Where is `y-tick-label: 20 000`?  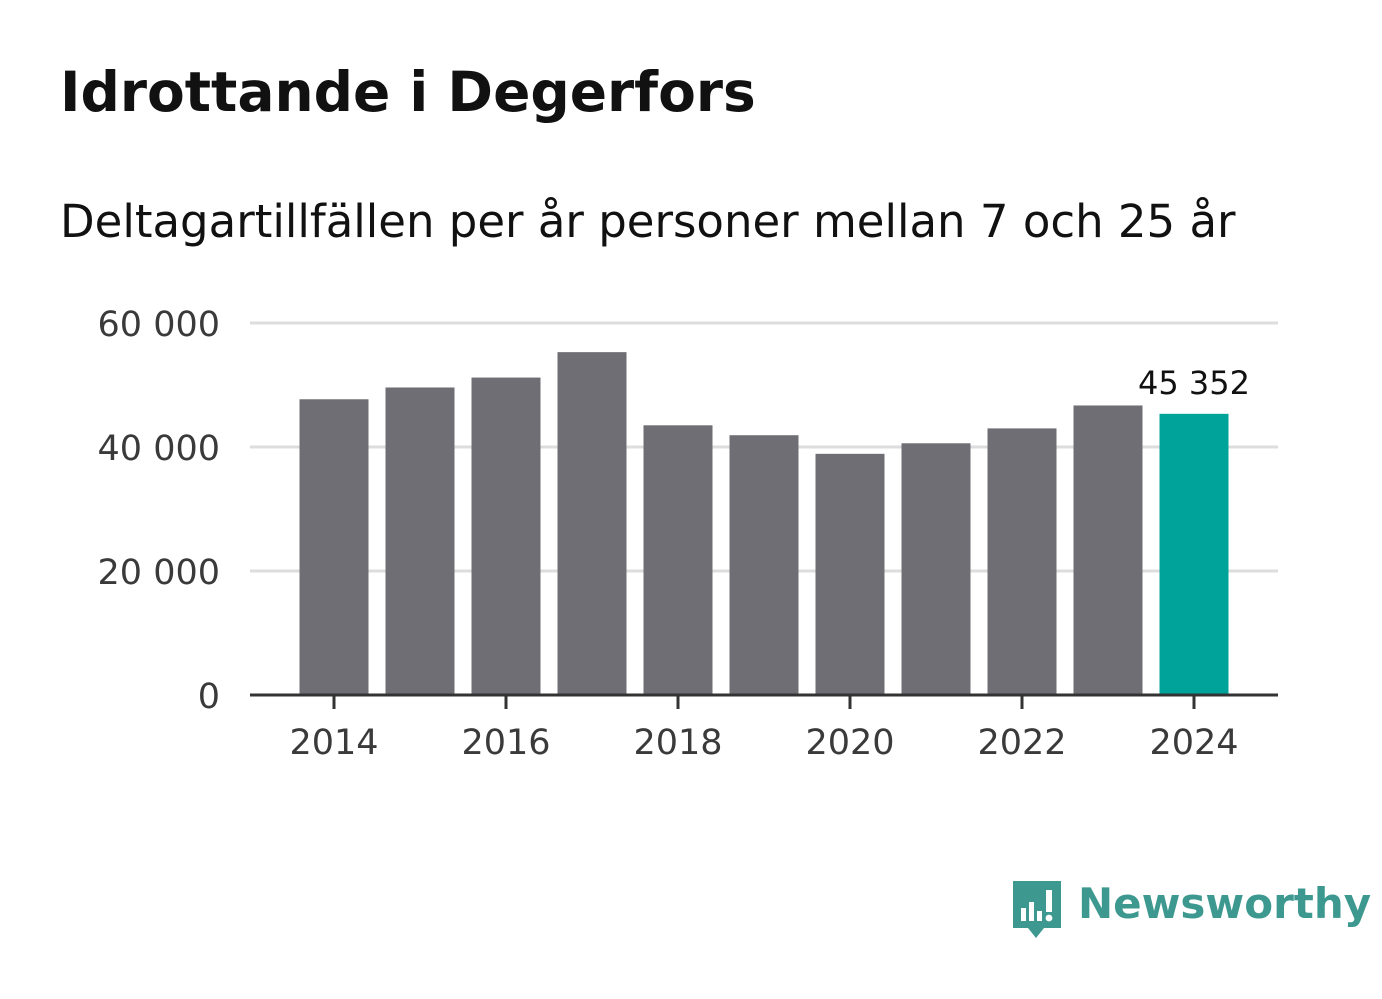
y-tick-label: 20 000 is located at coordinates (159, 573).